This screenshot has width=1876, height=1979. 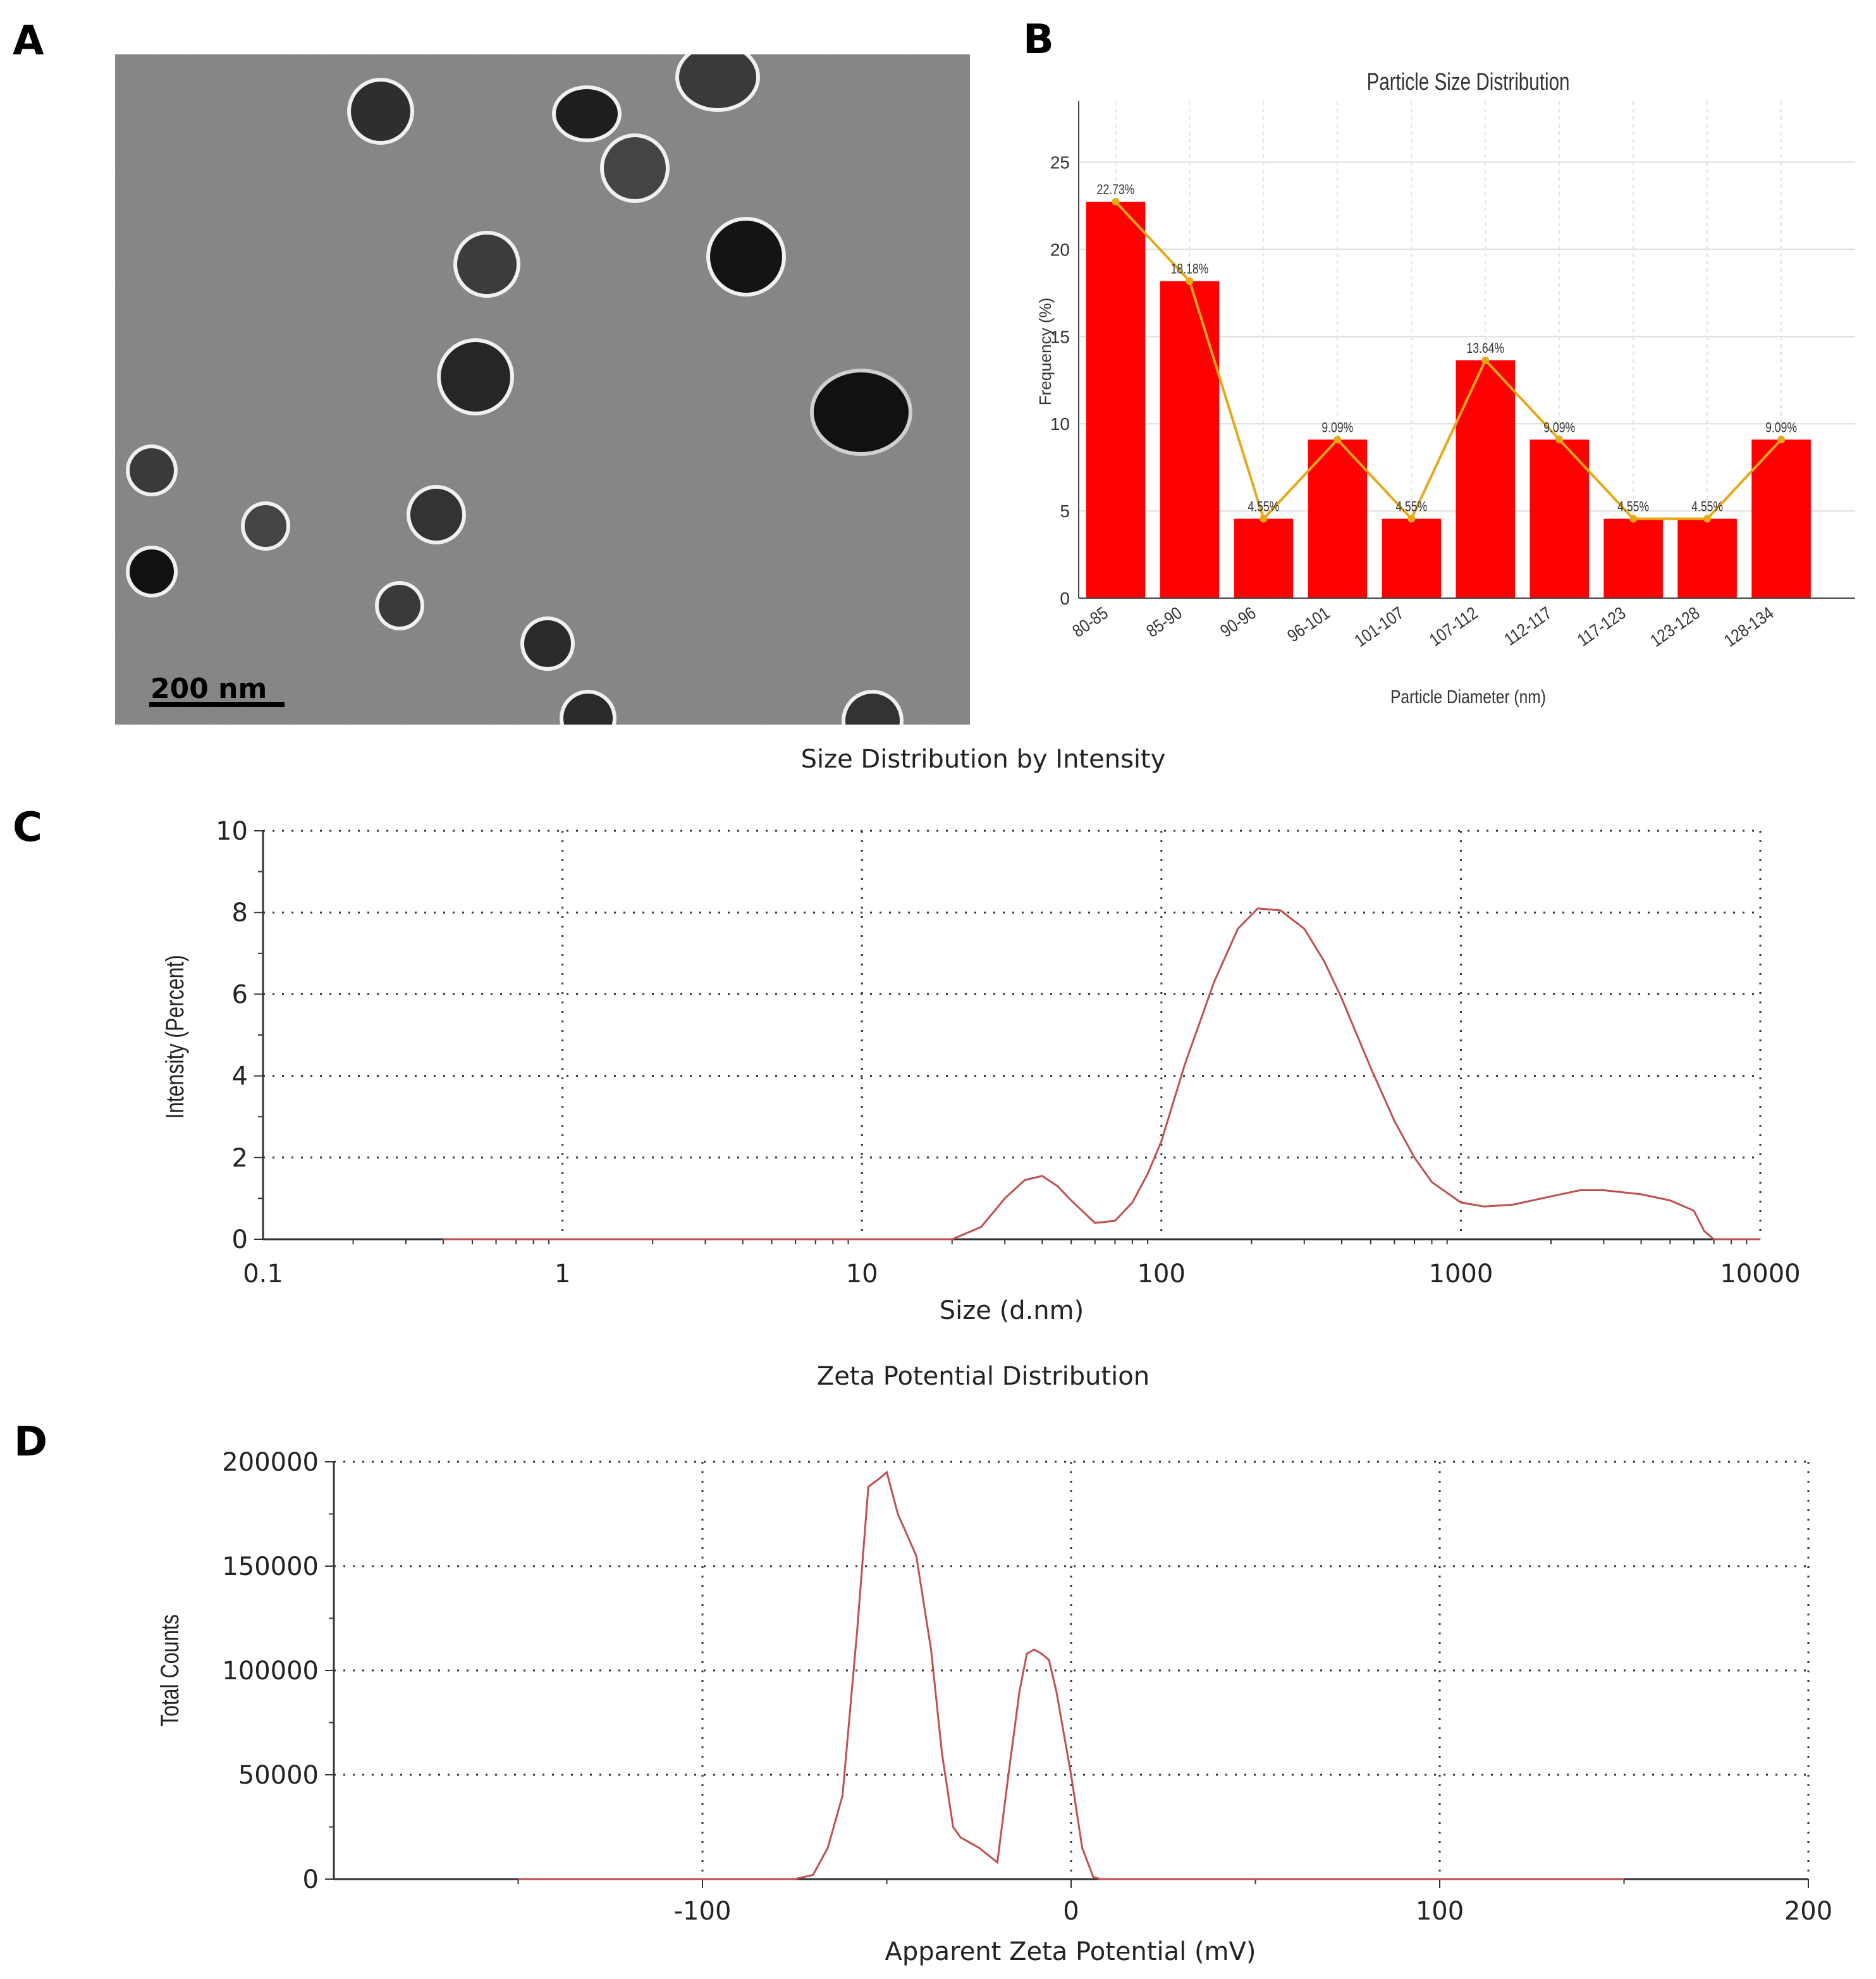 I want to click on chart-b-line, so click(x=1449, y=360).